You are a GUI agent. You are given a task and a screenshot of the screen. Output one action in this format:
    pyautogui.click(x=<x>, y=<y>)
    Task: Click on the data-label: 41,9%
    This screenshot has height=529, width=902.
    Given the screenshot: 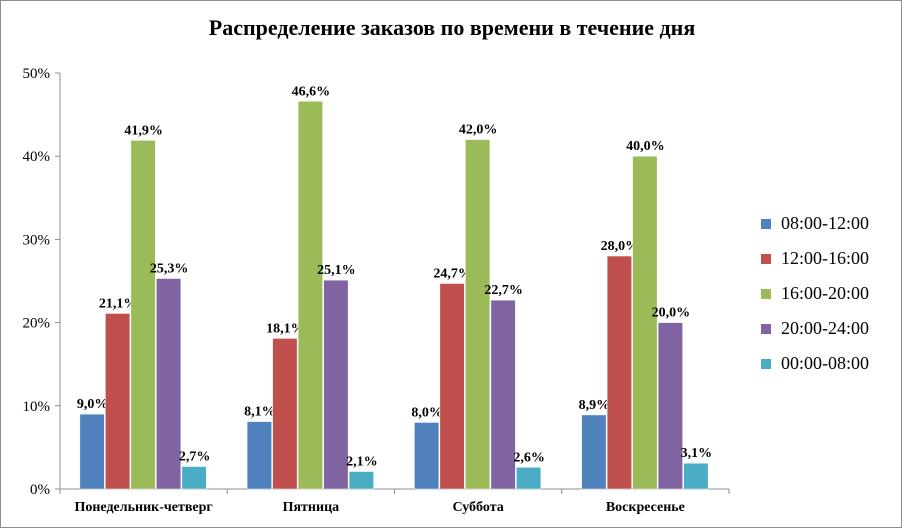 What is the action you would take?
    pyautogui.click(x=143, y=130)
    